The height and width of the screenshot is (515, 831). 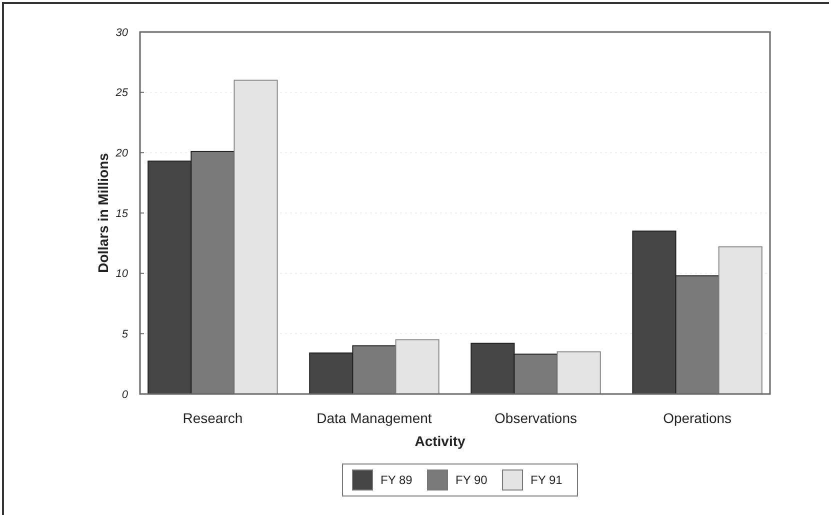 What do you see at coordinates (396, 480) in the screenshot?
I see `legend-label: FY 89` at bounding box center [396, 480].